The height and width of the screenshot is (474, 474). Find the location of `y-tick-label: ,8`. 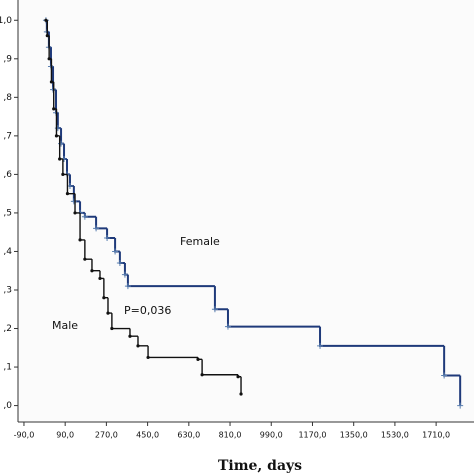

y-tick-label: ,8 is located at coordinates (7, 98).